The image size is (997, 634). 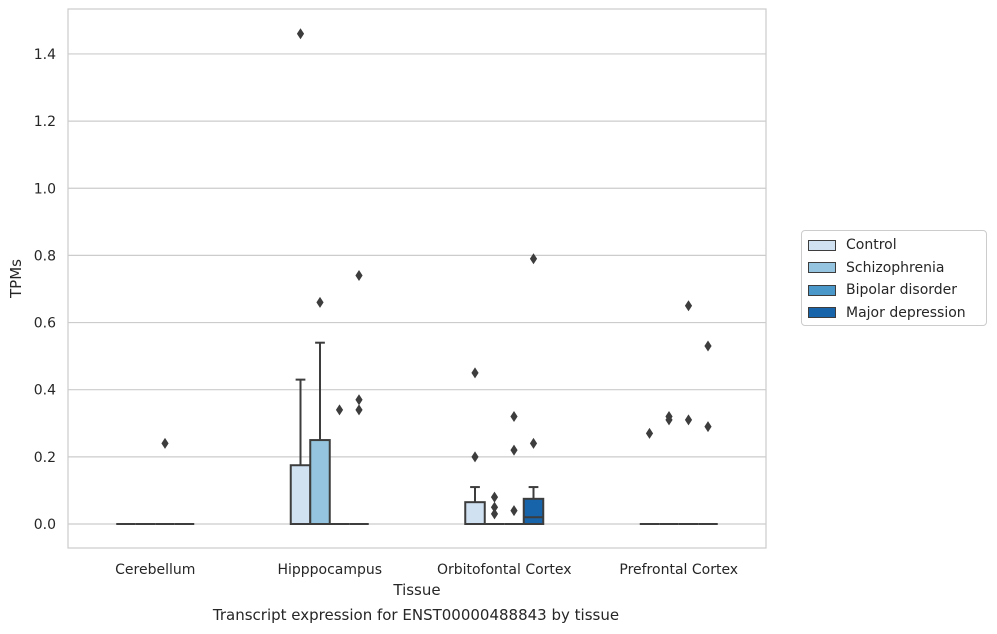 What do you see at coordinates (45, 525) in the screenshot?
I see `y-tick-label: 0.0` at bounding box center [45, 525].